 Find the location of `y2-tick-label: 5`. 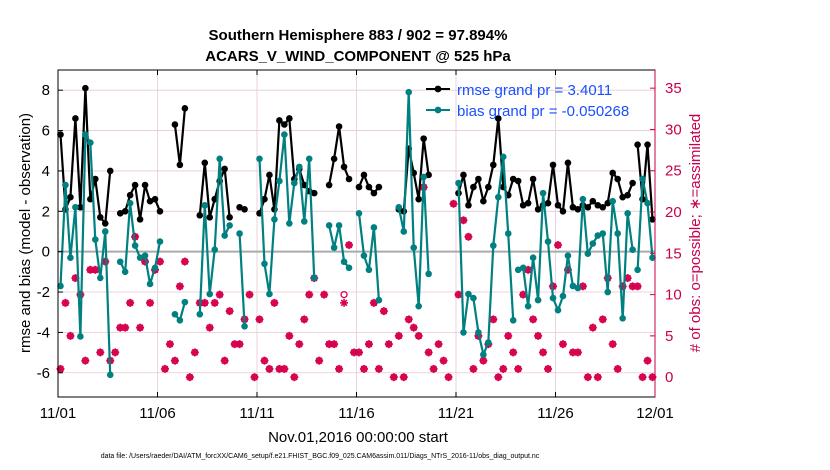

y2-tick-label: 5 is located at coordinates (669, 336).